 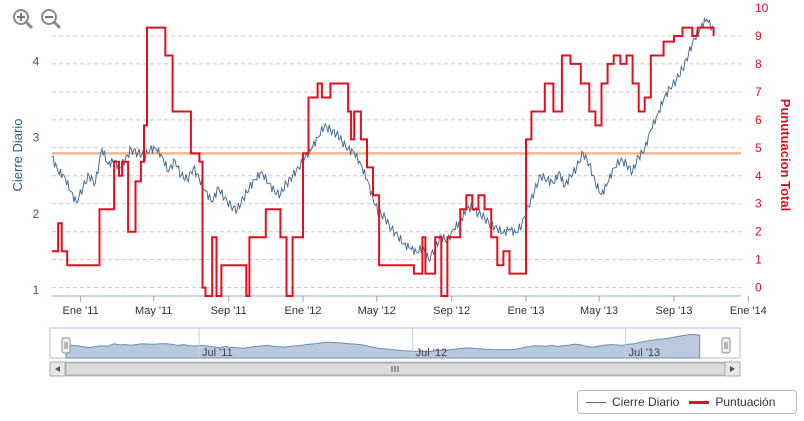 I want to click on arrow-right-icon, so click(x=732, y=369).